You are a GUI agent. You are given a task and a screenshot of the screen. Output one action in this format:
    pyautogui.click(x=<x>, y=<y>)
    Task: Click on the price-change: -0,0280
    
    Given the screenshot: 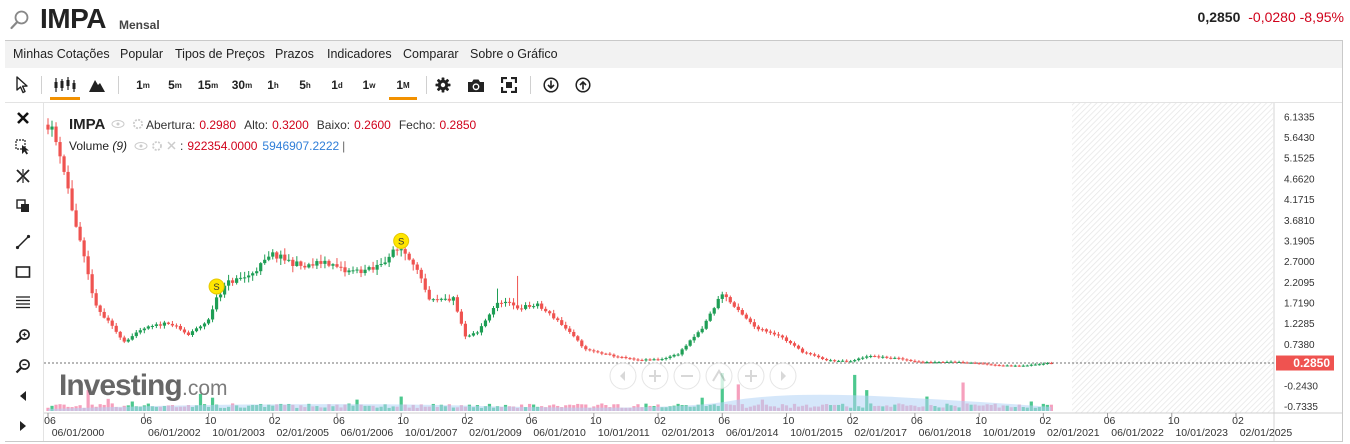 What is the action you would take?
    pyautogui.click(x=1272, y=17)
    